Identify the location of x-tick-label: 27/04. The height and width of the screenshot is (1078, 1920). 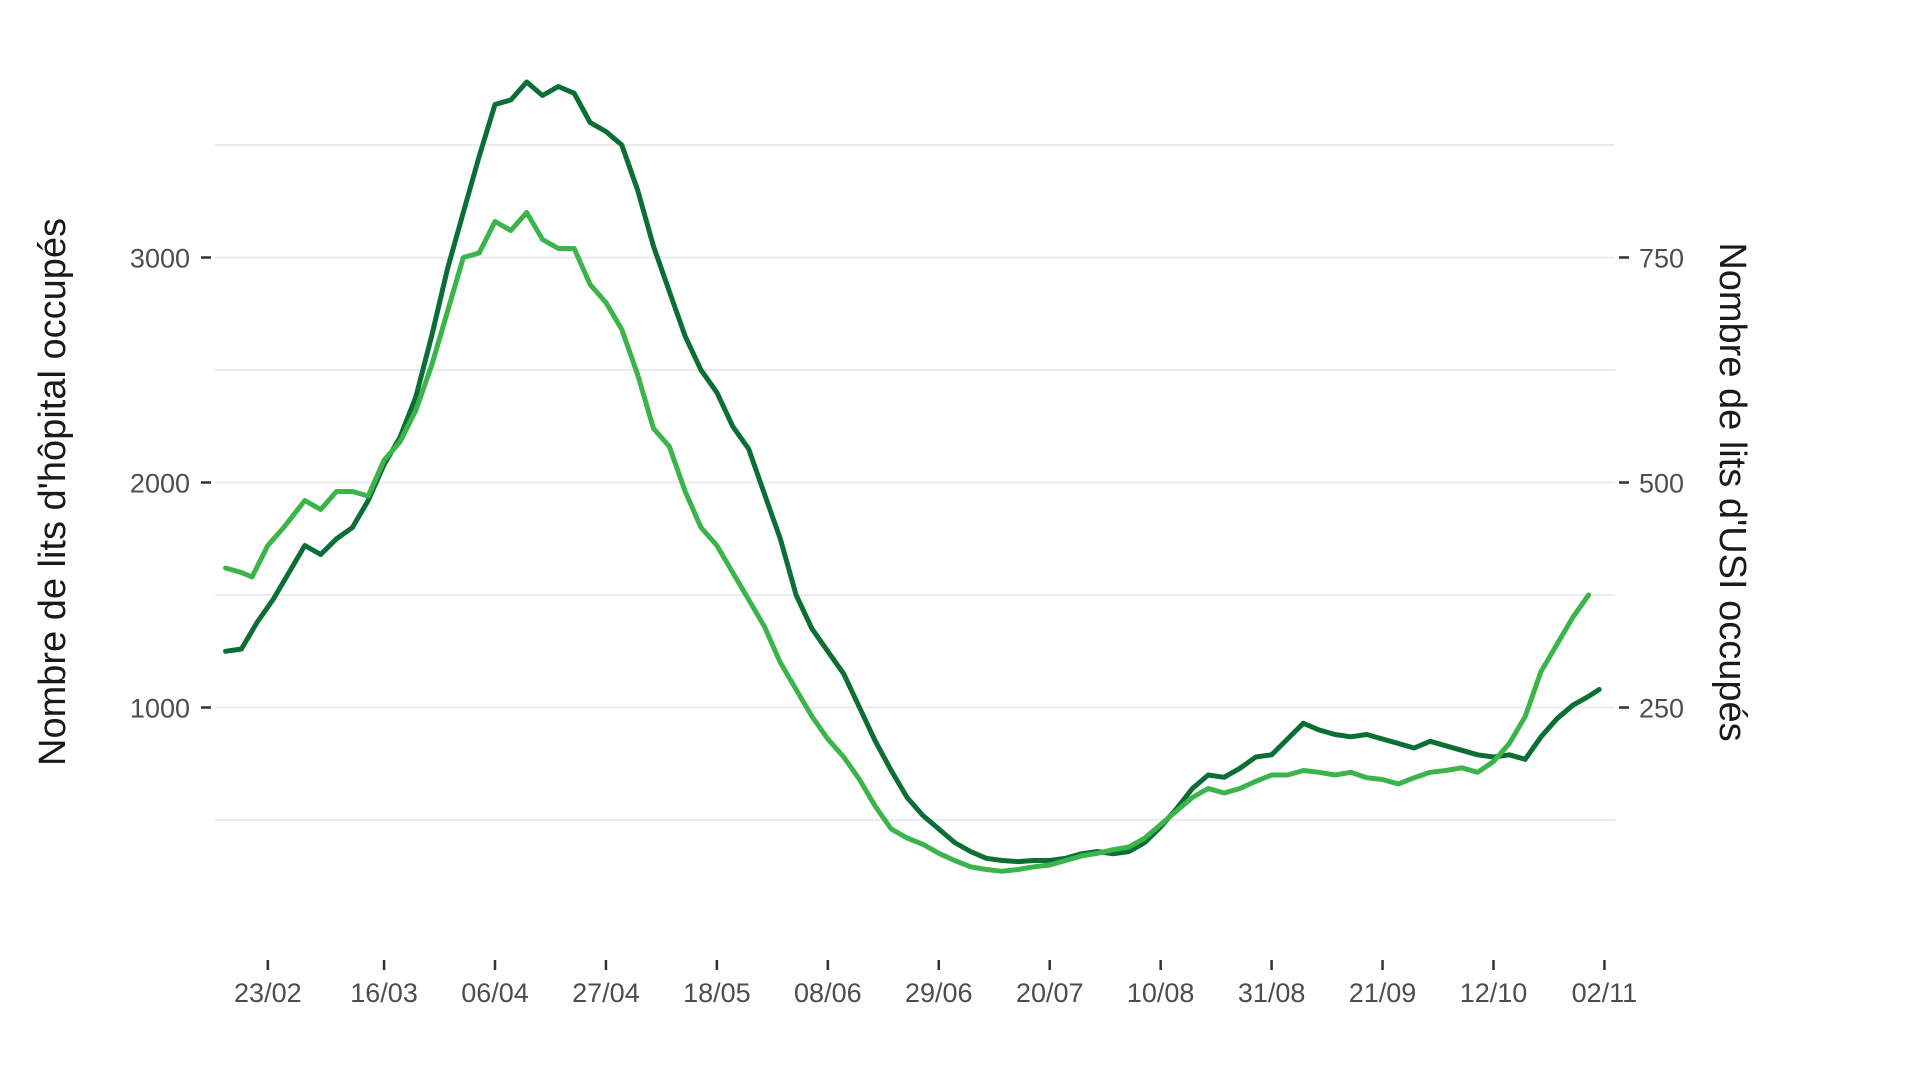
(606, 993).